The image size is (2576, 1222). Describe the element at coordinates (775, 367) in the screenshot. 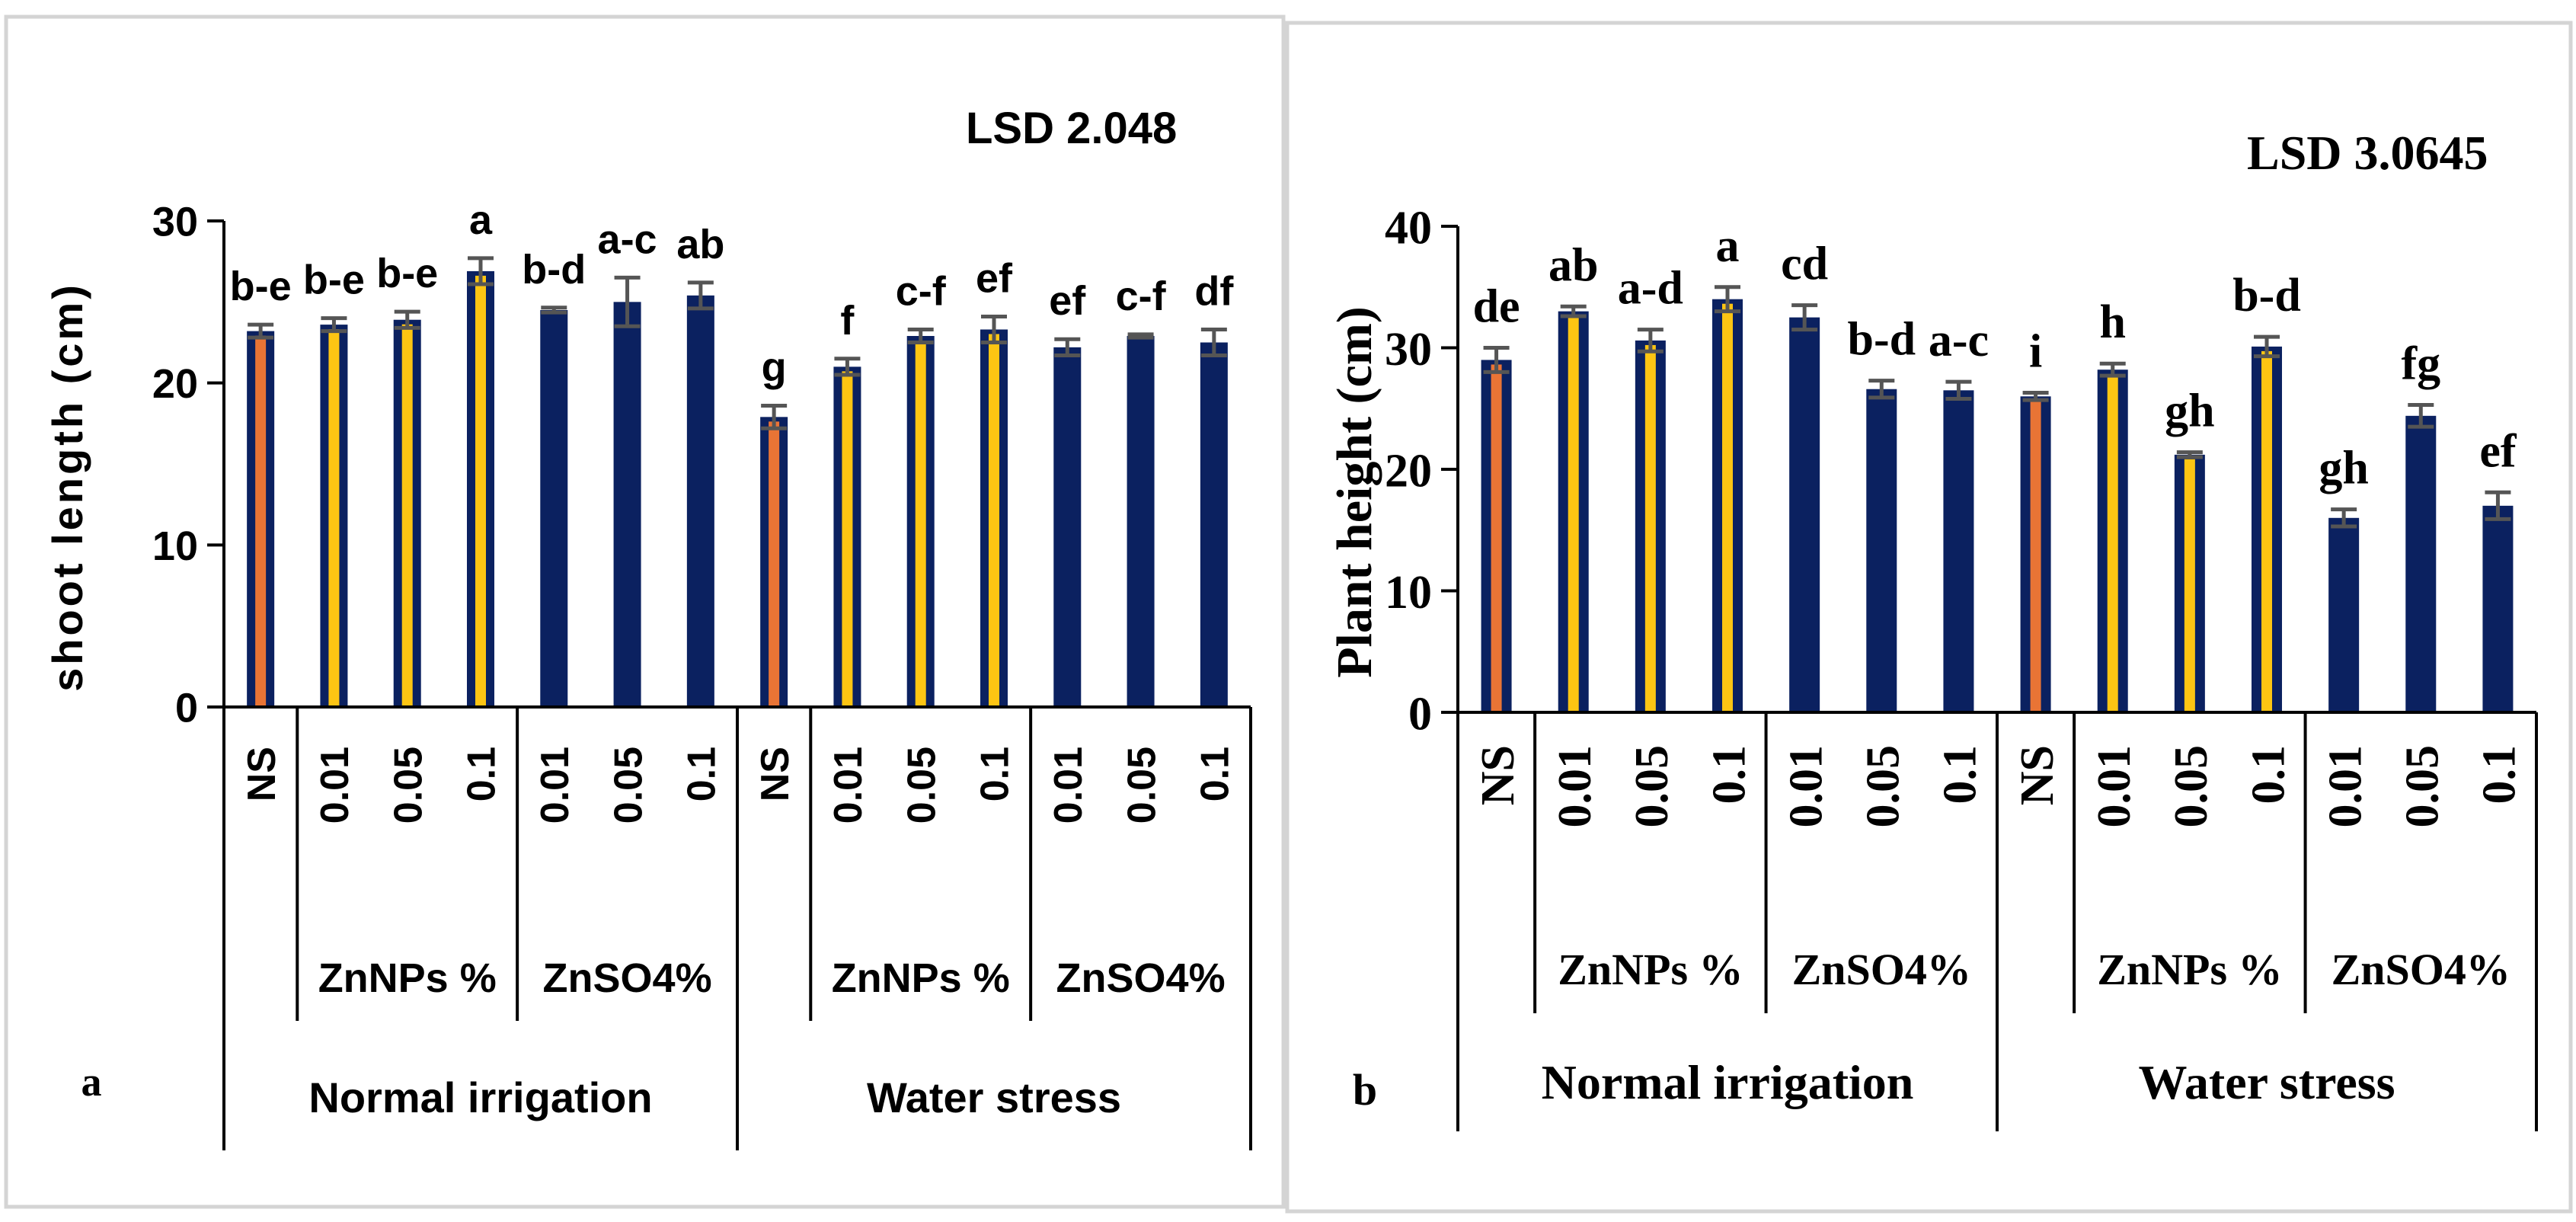

I see `significance-letter: g` at that location.